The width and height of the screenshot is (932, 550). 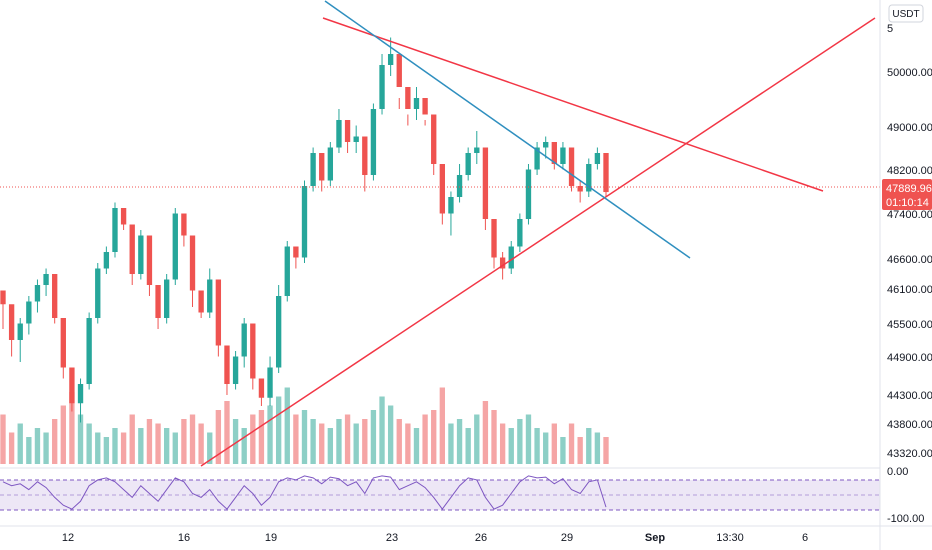 What do you see at coordinates (905, 495) in the screenshot?
I see `oscillator-axis: 0.00 -100.00` at bounding box center [905, 495].